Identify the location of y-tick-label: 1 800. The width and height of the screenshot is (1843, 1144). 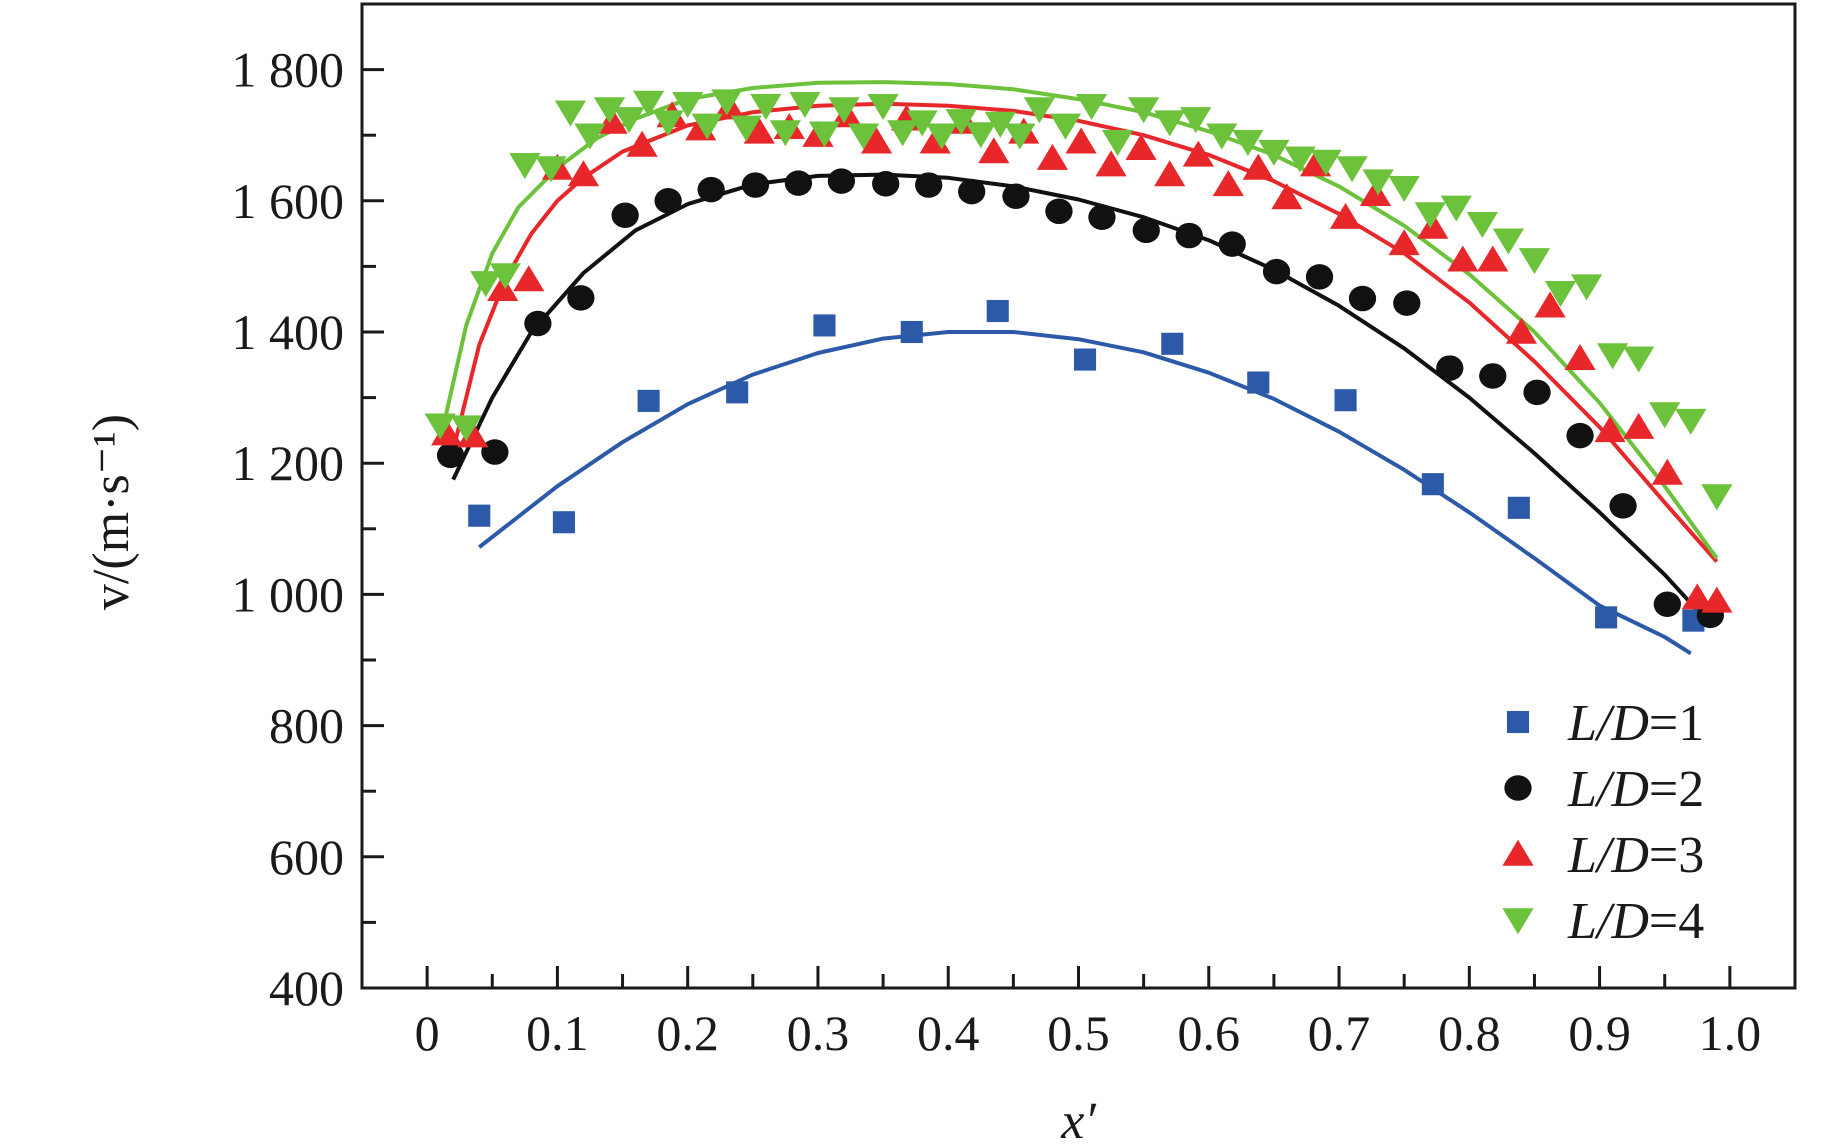
(288, 70).